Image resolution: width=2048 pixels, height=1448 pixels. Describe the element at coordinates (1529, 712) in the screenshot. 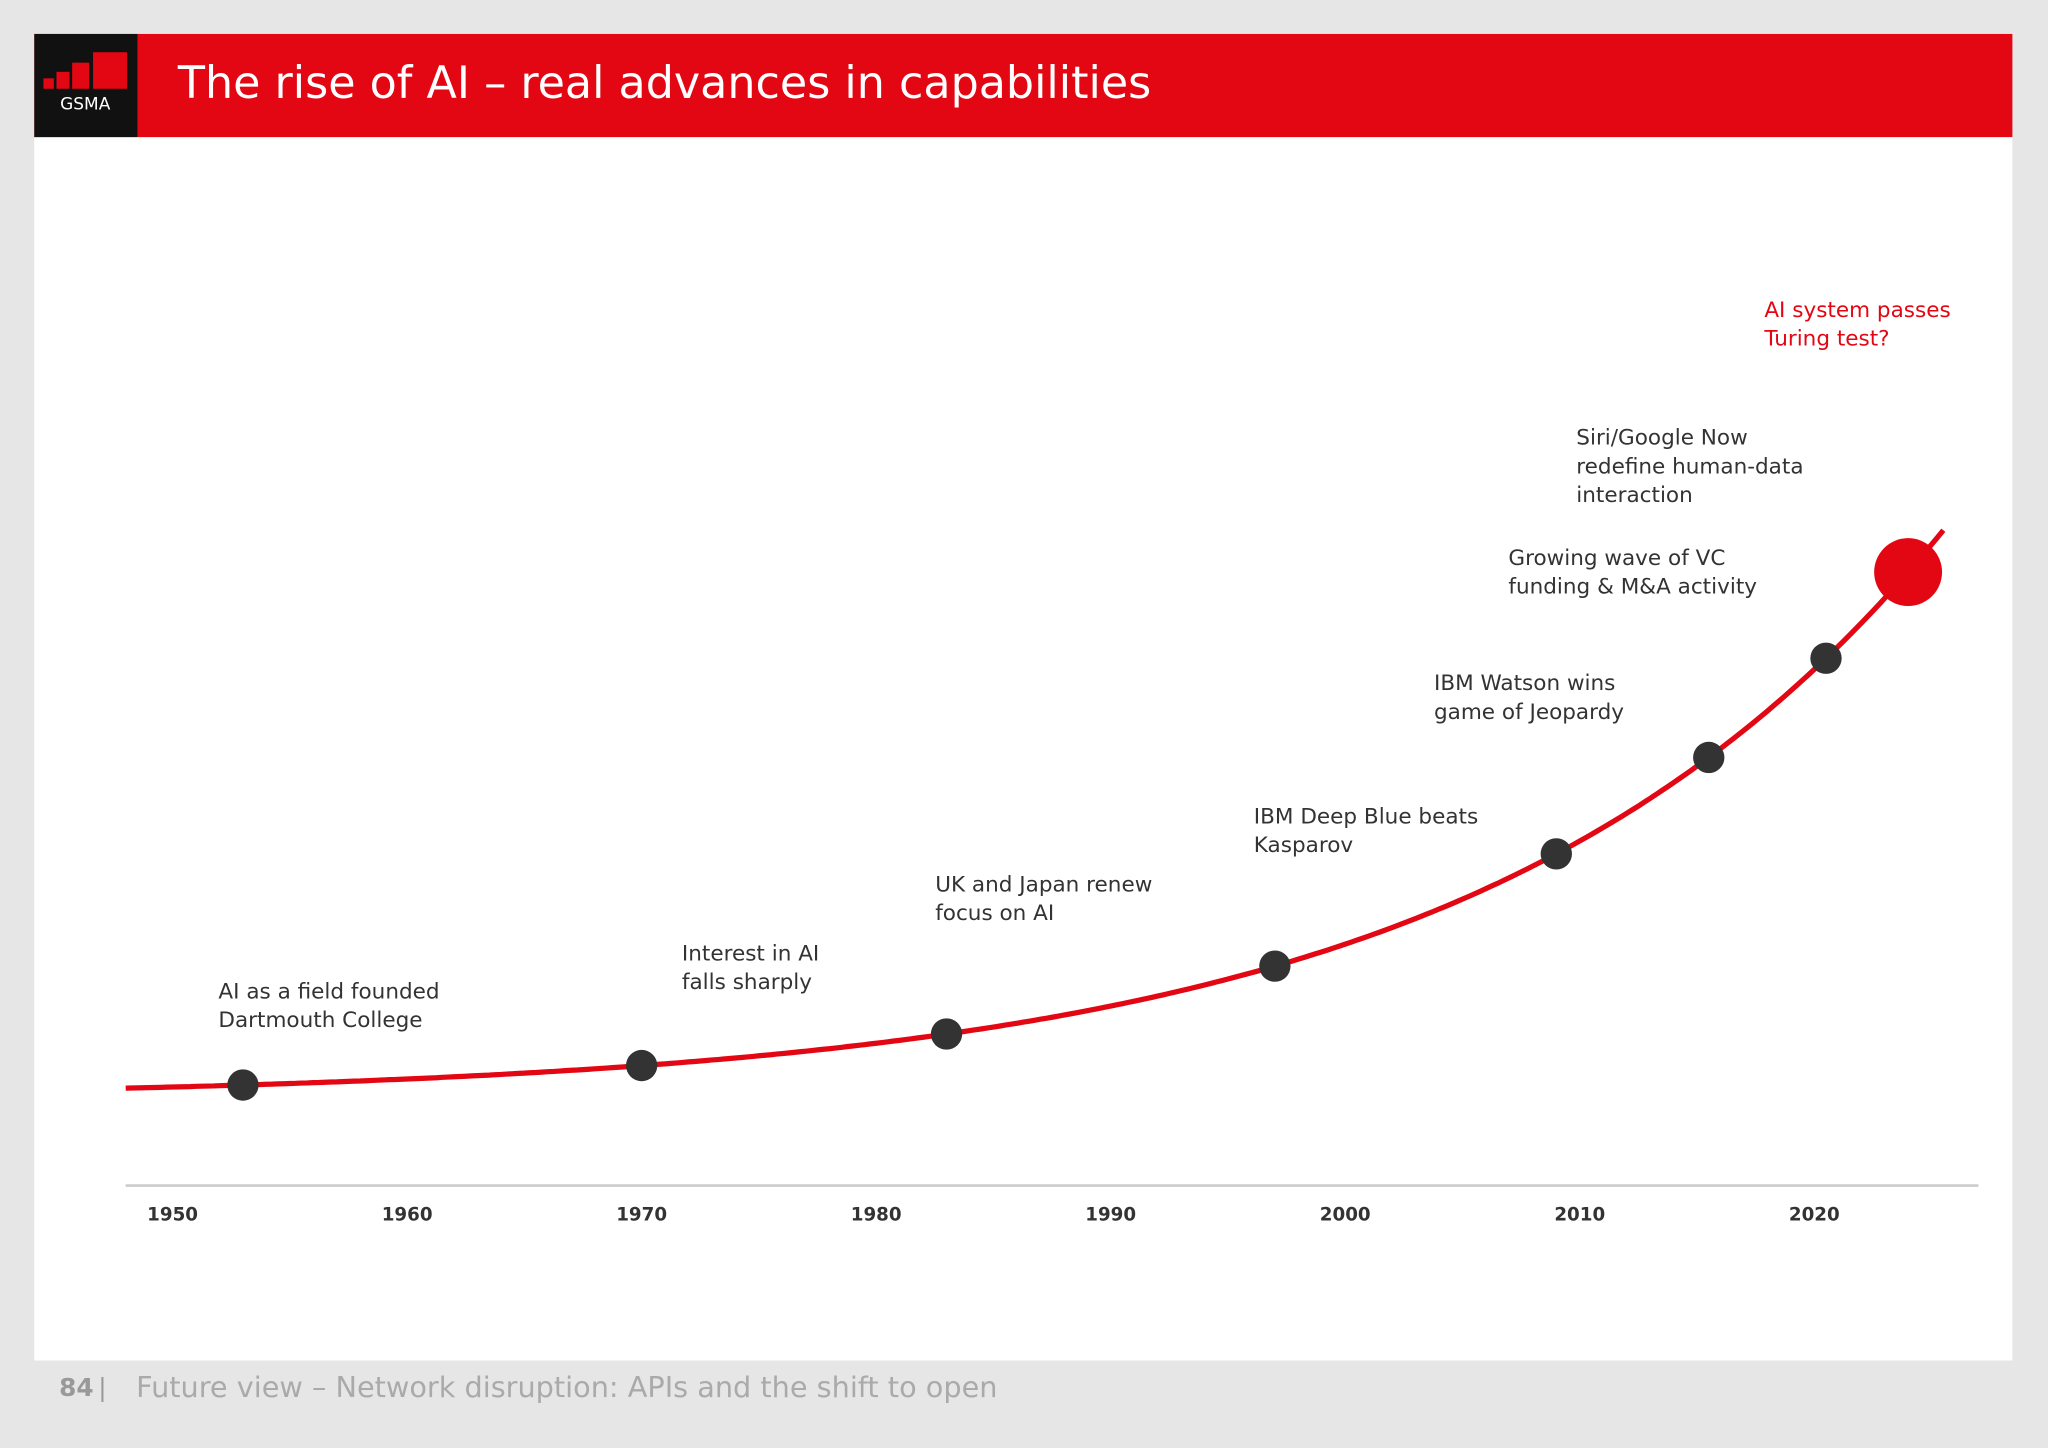

I see `milestone-label: game of Jeopardy` at that location.